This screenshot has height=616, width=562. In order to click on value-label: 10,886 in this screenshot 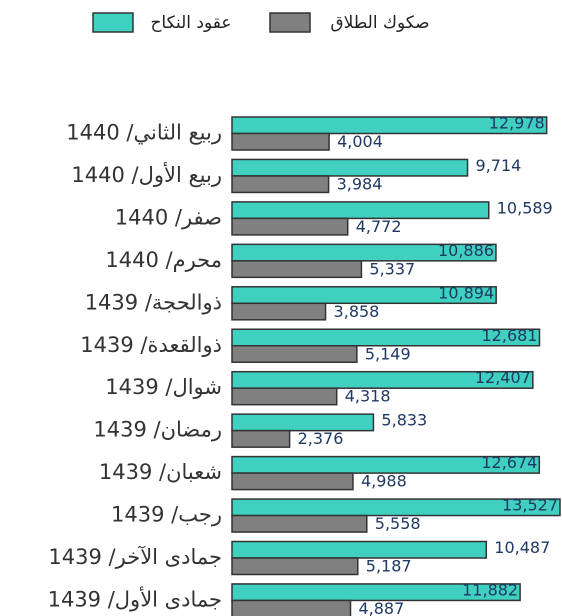, I will do `click(466, 250)`.